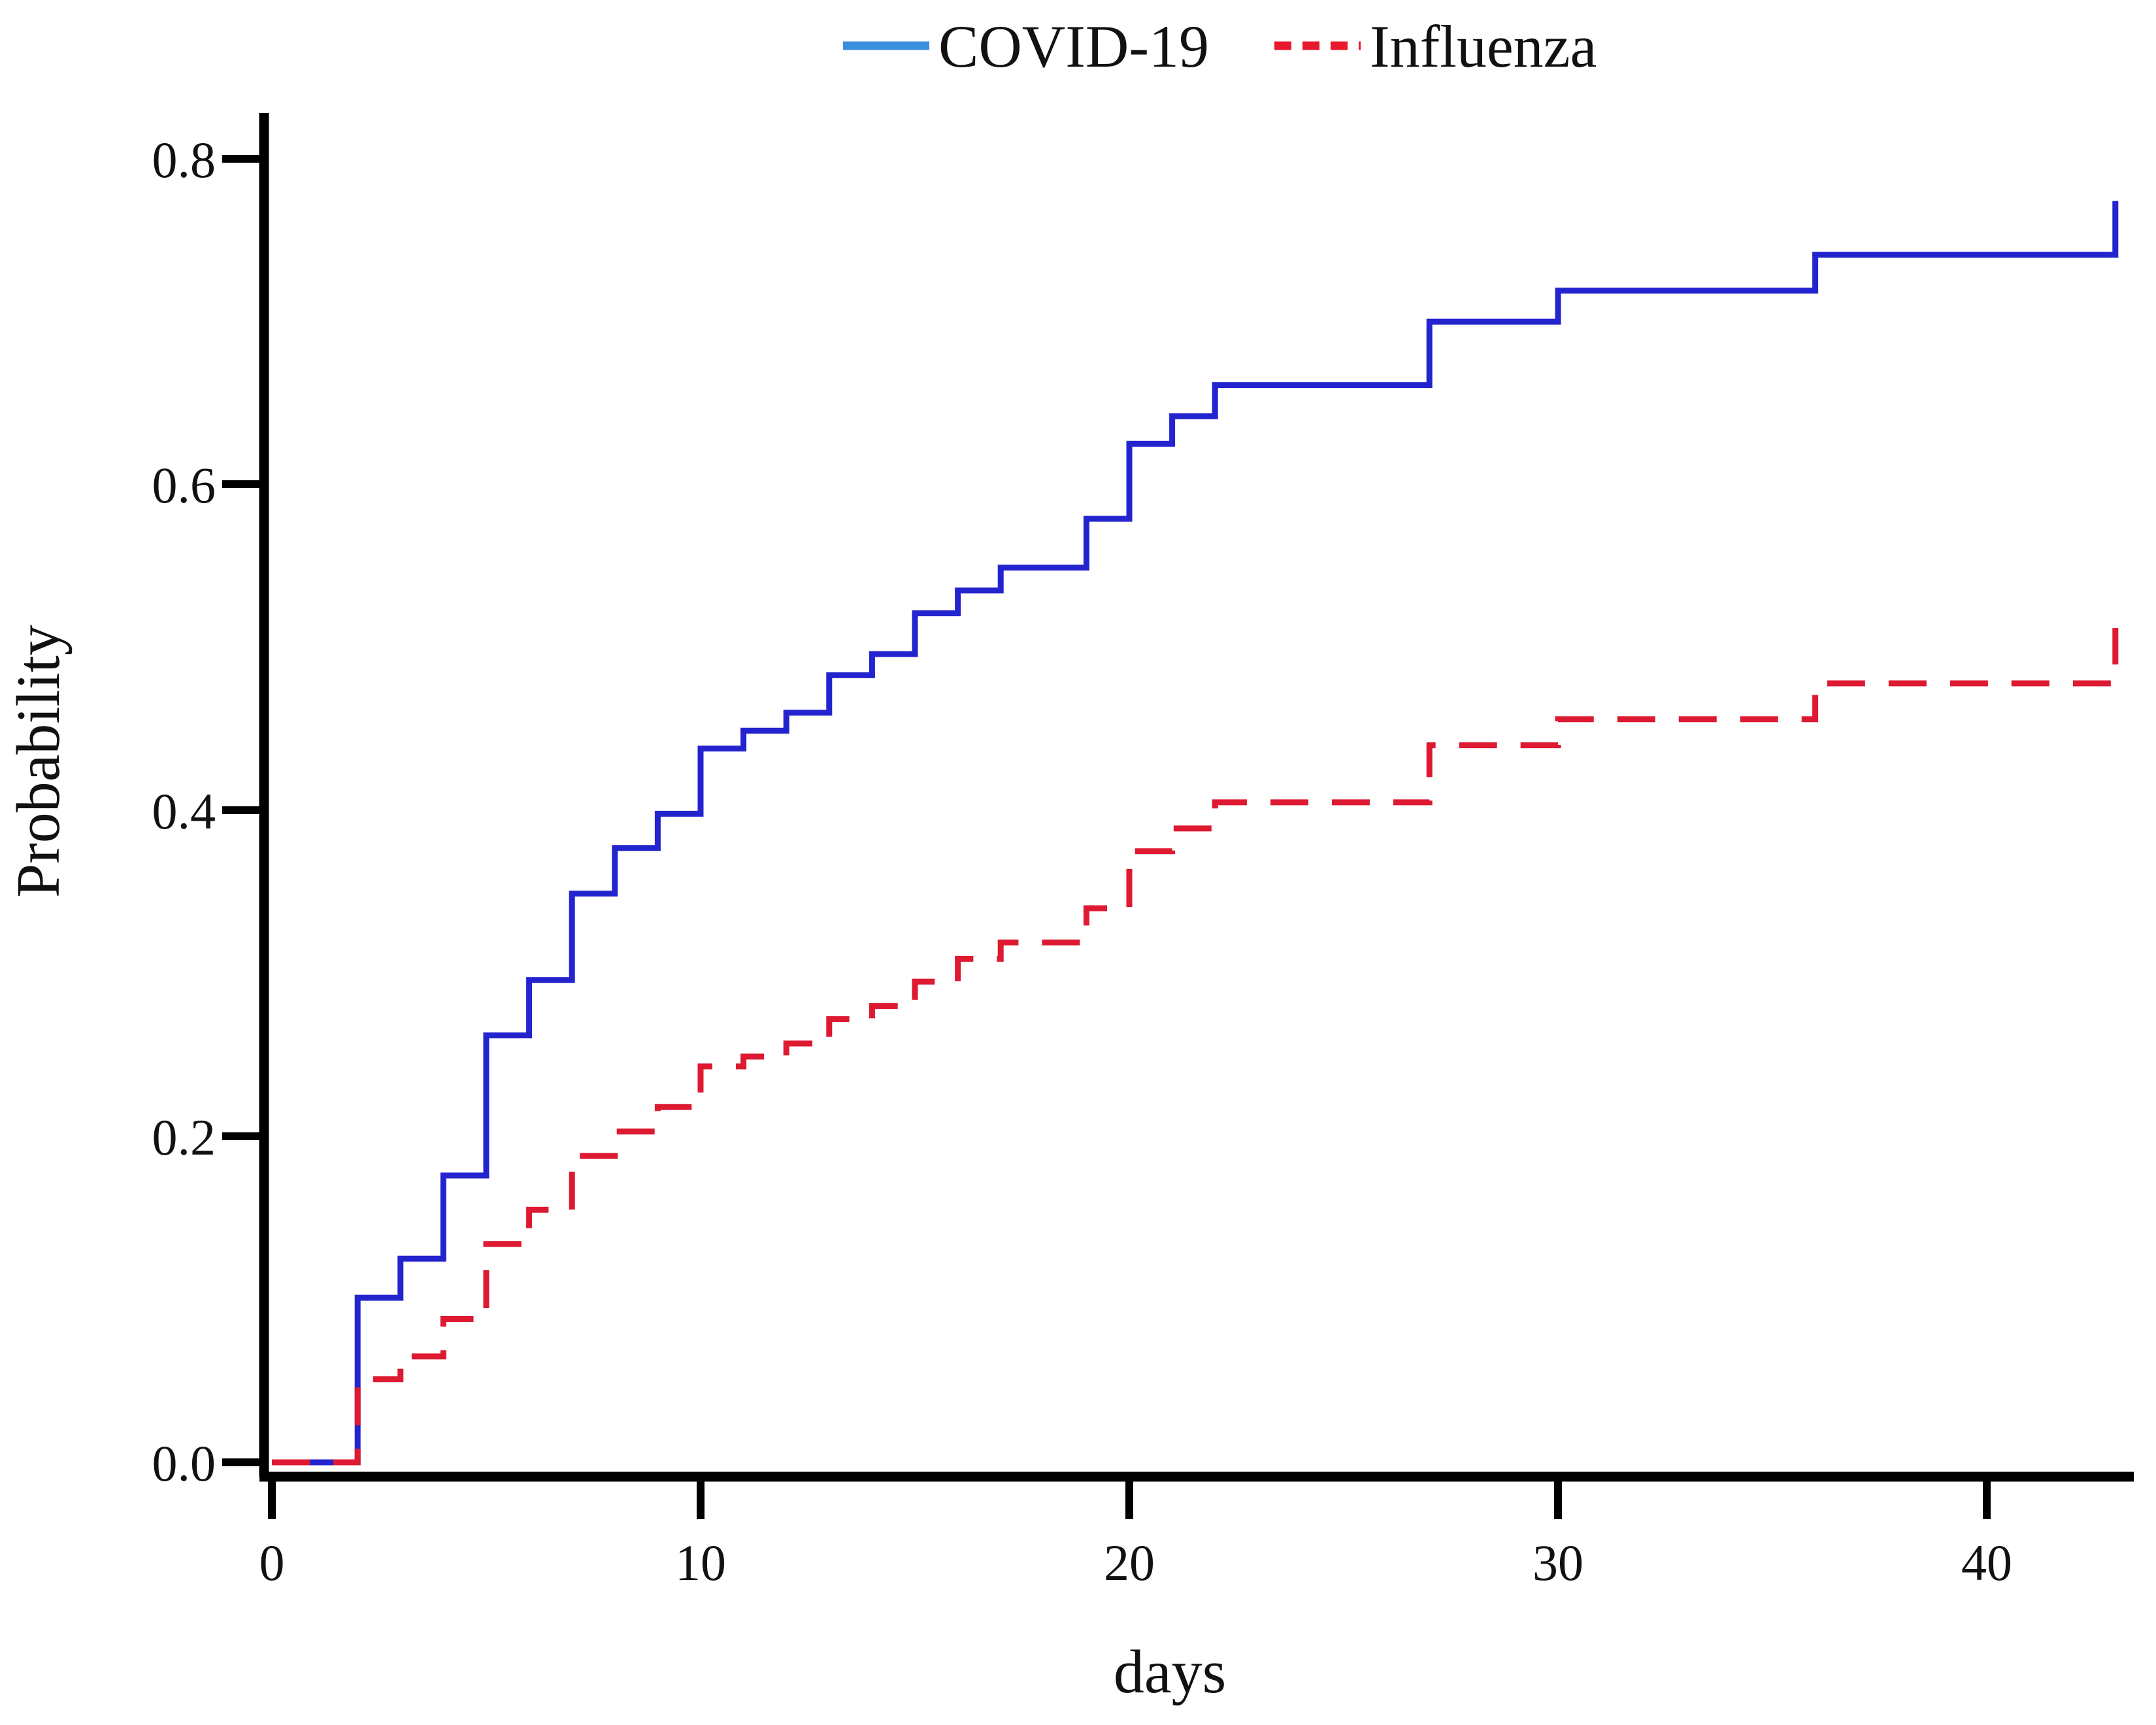 The width and height of the screenshot is (2156, 1725). Describe the element at coordinates (1129, 1562) in the screenshot. I see `x-tick-label: 20` at that location.